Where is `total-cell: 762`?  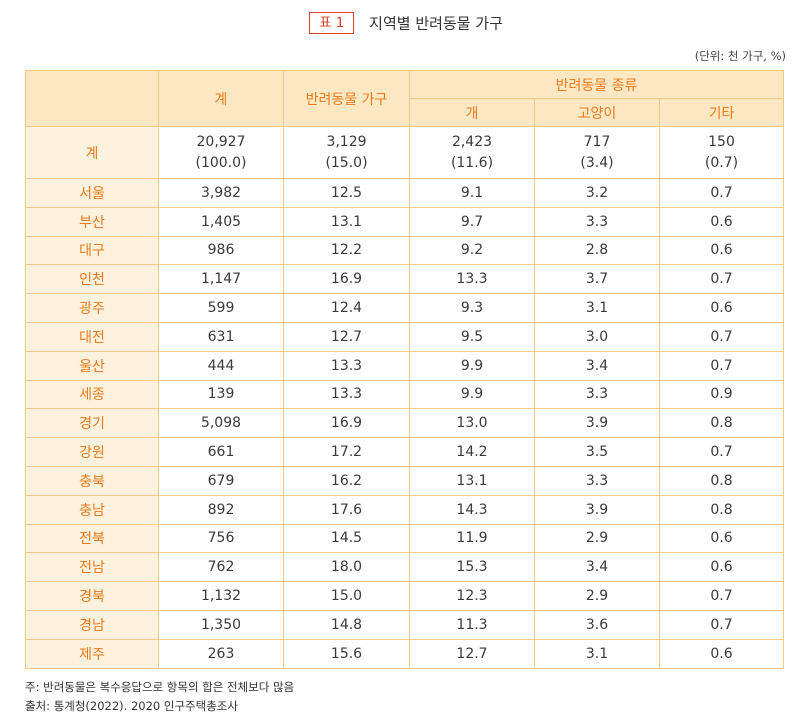 total-cell: 762 is located at coordinates (221, 567).